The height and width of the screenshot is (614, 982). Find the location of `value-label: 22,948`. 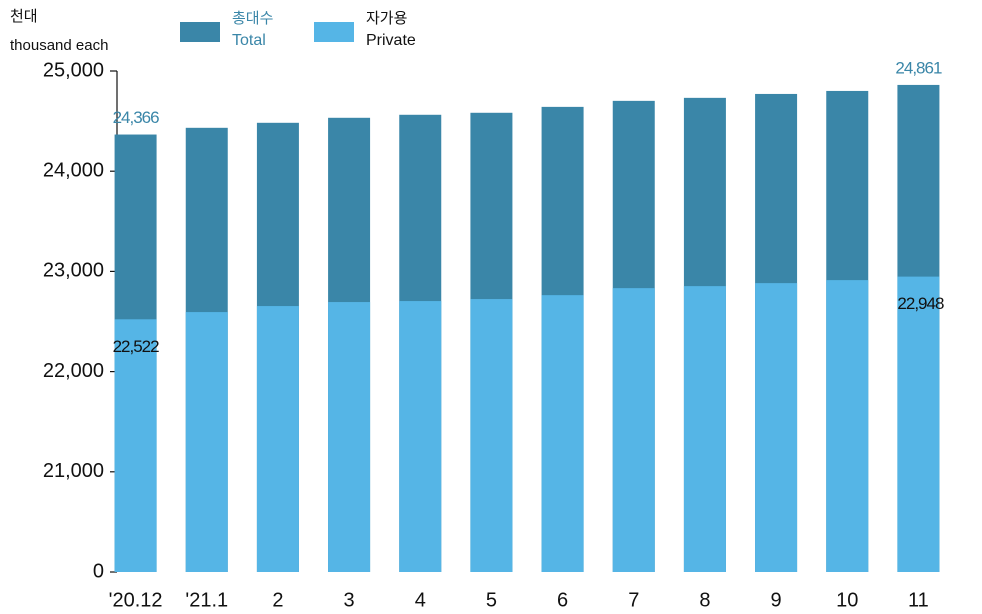

value-label: 22,948 is located at coordinates (920, 303).